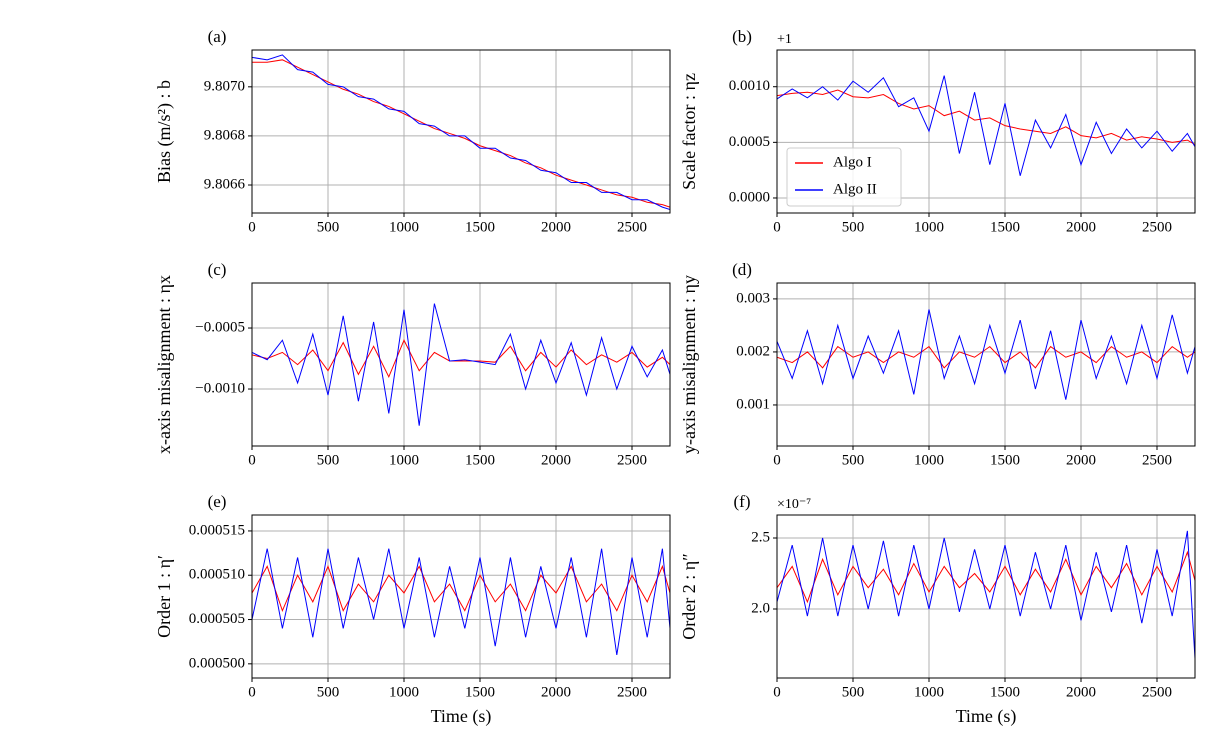 The height and width of the screenshot is (748, 1206). Describe the element at coordinates (753, 351) in the screenshot. I see `y-tick-label: 0.002` at that location.